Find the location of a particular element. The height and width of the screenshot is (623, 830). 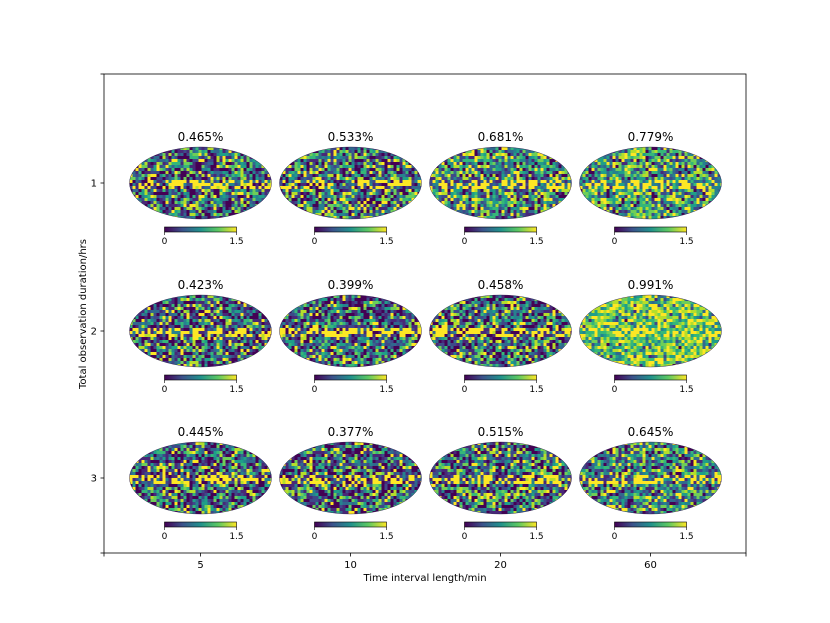

panel-title: 0.515% is located at coordinates (501, 432).